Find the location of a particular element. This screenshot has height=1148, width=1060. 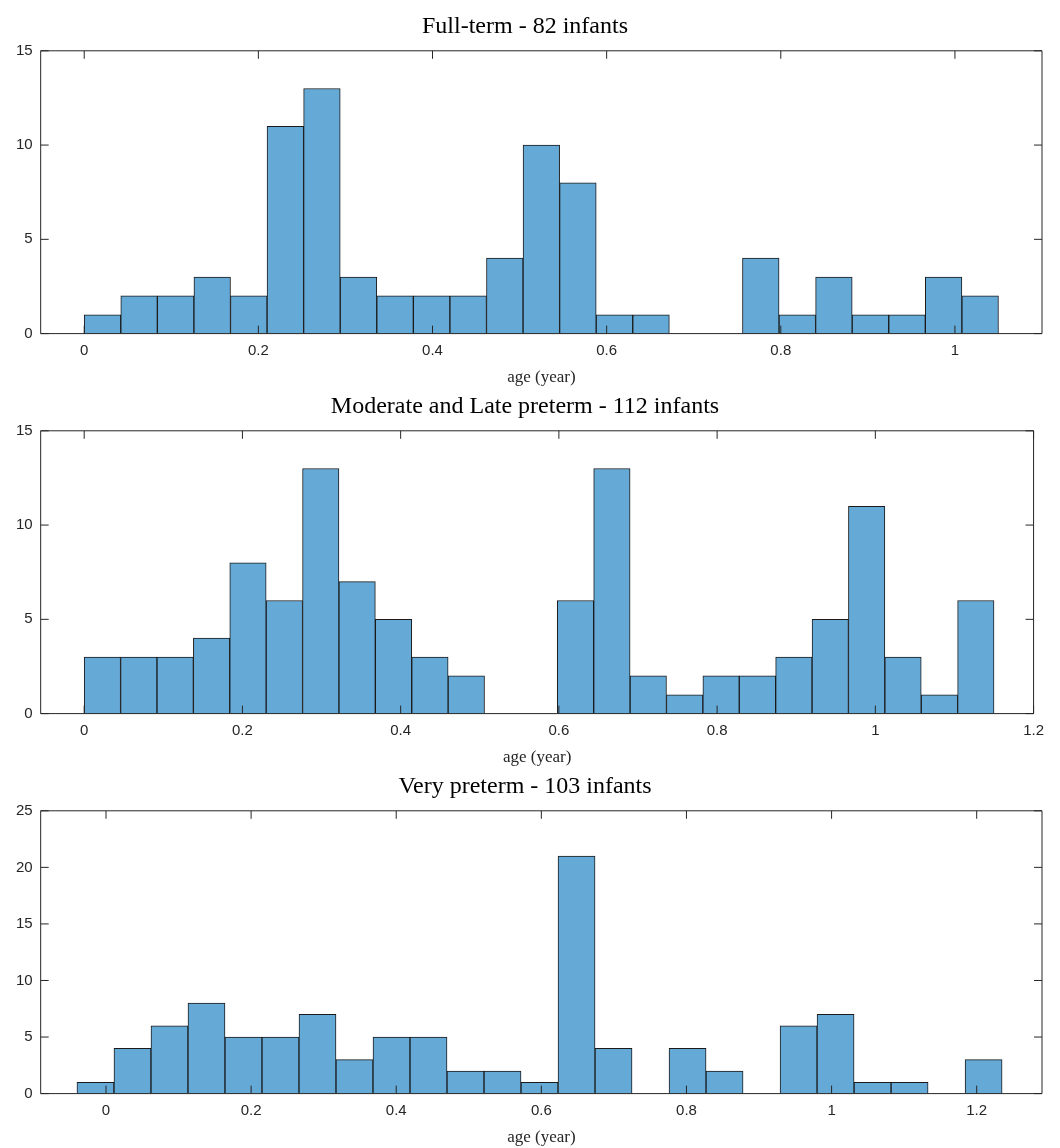

chart-title: Moderate and Late preterm - 112 infants is located at coordinates (525, 404).